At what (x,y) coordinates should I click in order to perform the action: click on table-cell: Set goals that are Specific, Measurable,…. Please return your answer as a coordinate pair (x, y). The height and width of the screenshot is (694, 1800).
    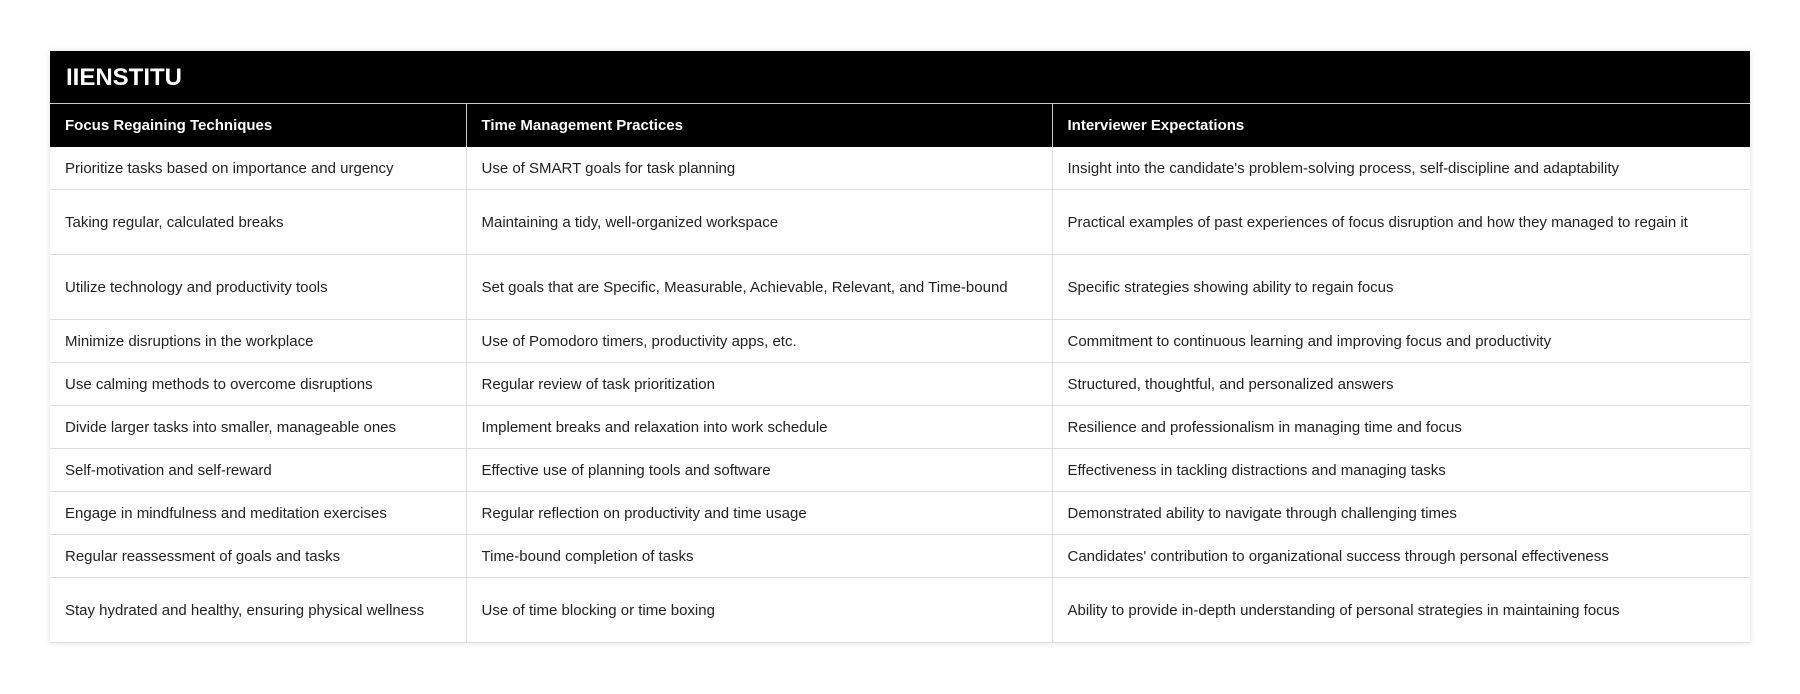
    Looking at the image, I should click on (759, 287).